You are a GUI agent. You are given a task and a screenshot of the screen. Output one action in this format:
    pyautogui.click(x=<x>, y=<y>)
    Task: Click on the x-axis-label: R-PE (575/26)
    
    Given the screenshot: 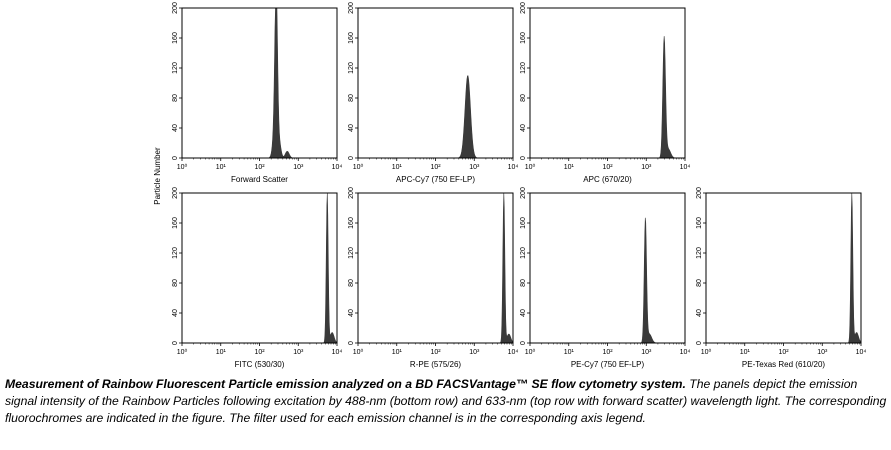 What is the action you would take?
    pyautogui.click(x=435, y=364)
    